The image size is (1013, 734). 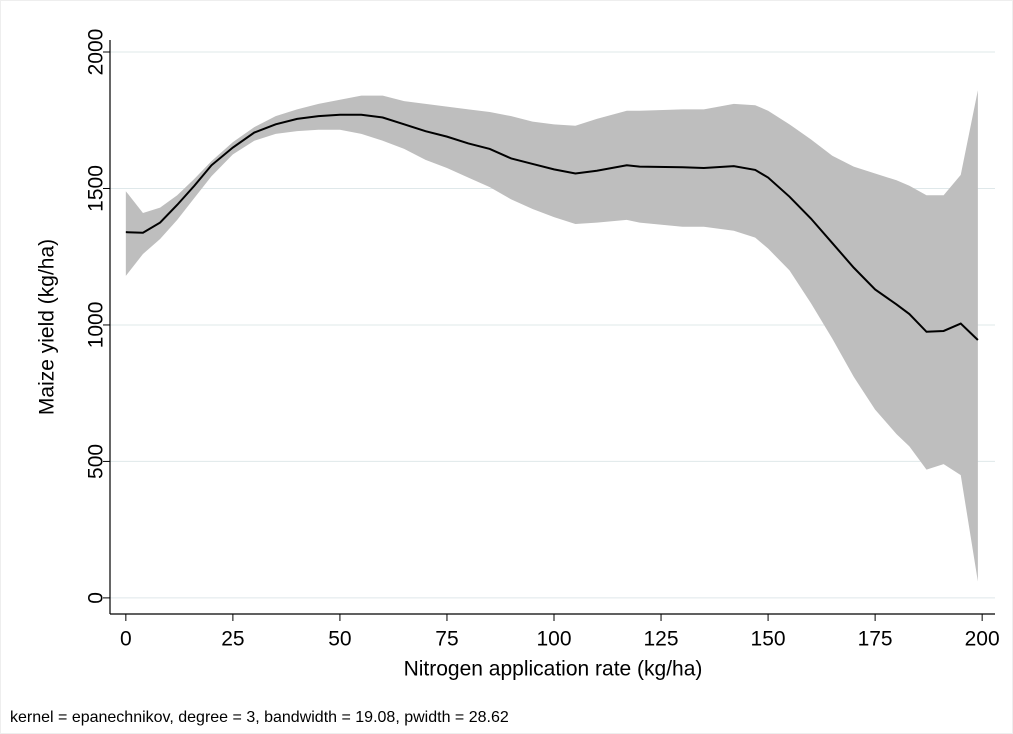 I want to click on x-tick-label: 125, so click(x=661, y=639).